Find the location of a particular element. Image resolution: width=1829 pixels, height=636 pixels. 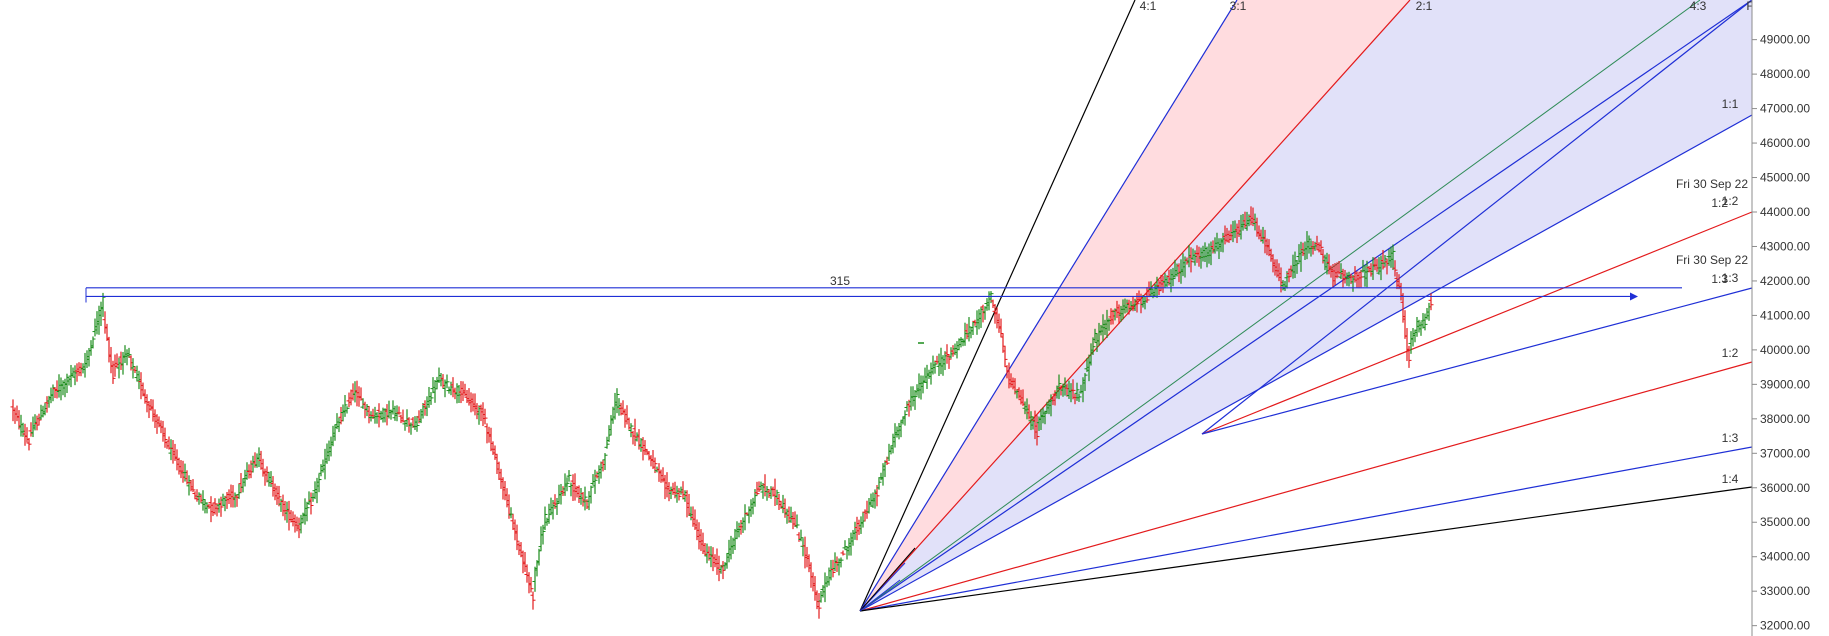

fan-ratio-label: 2:1 is located at coordinates (1424, 6).